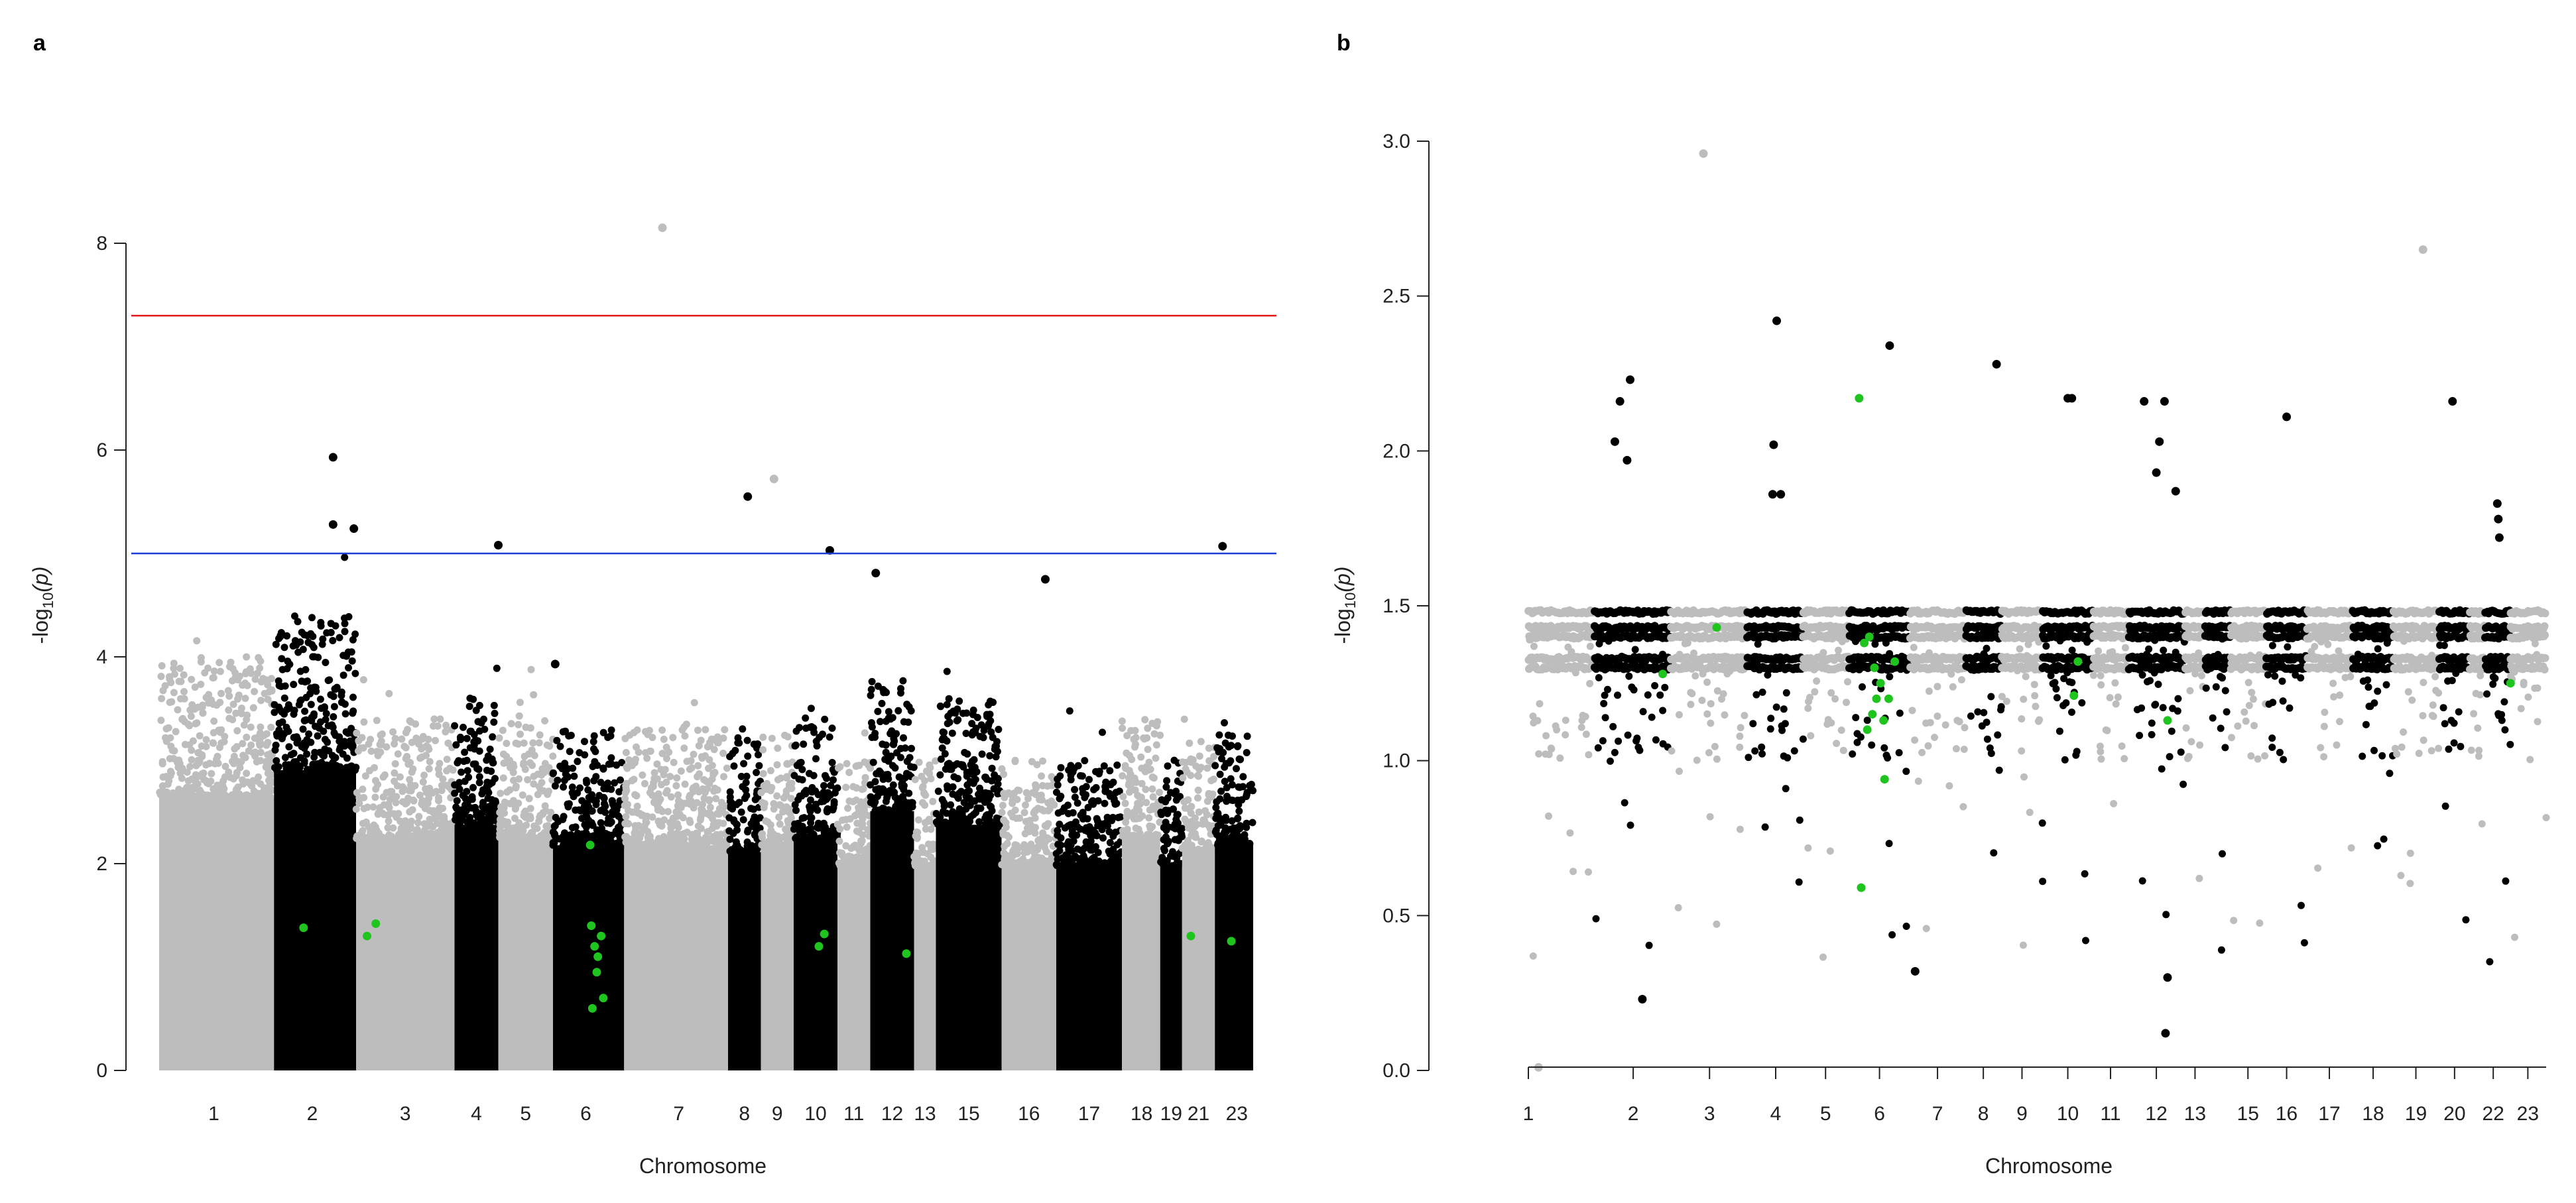 The width and height of the screenshot is (2576, 1203). What do you see at coordinates (476, 867) in the screenshot?
I see `chromosome-4-points` at bounding box center [476, 867].